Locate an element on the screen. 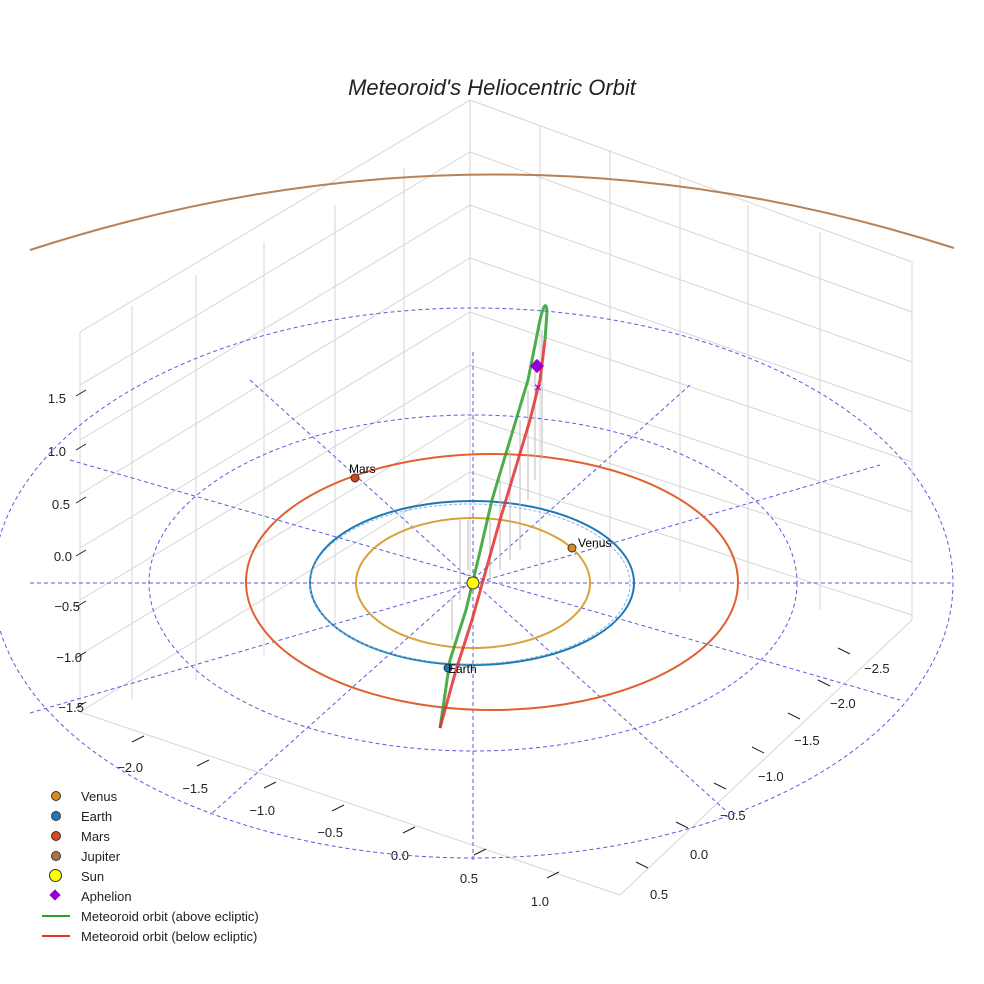 Image resolution: width=984 pixels, height=984 pixels. legend-item-aphelion: Aphelion is located at coordinates (149, 896).